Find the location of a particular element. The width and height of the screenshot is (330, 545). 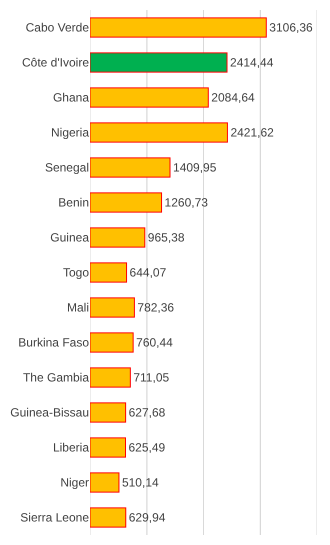

y-tick-label: Benin is located at coordinates (73, 203).